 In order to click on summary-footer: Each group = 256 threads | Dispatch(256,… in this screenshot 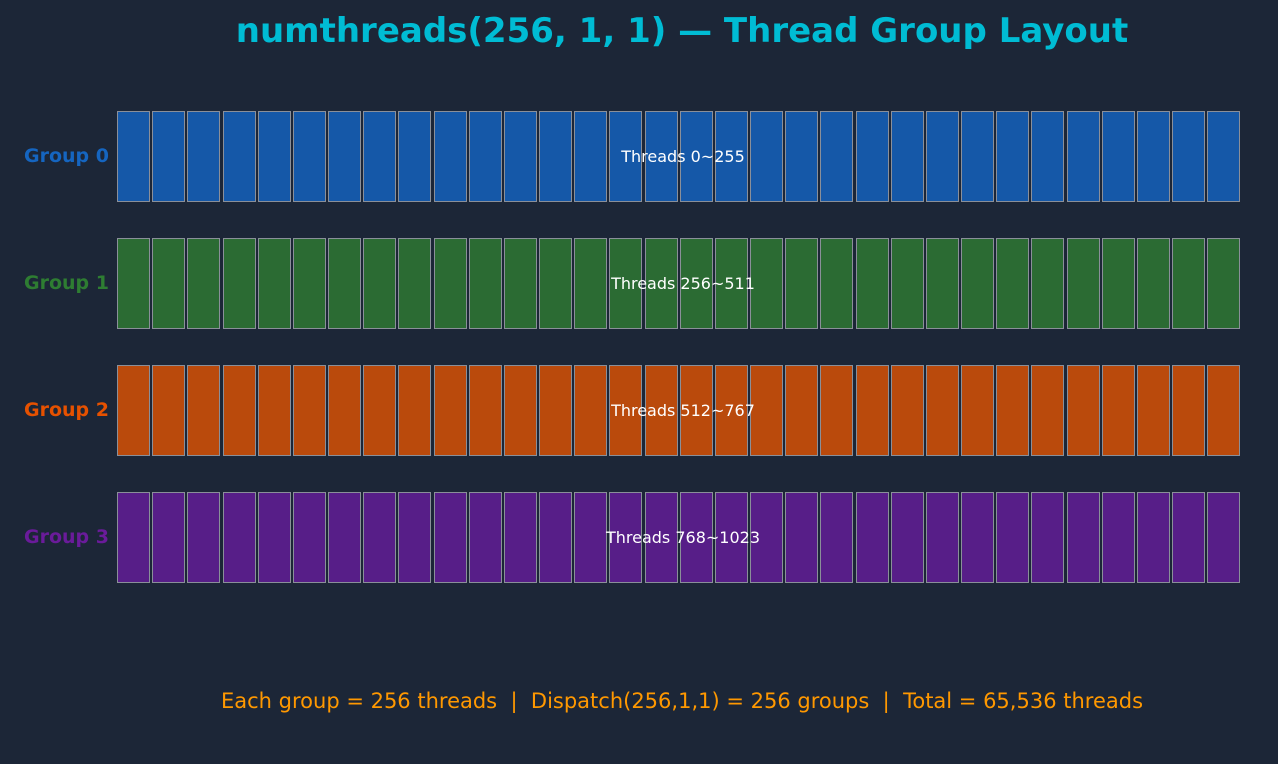, I will do `click(682, 701)`.